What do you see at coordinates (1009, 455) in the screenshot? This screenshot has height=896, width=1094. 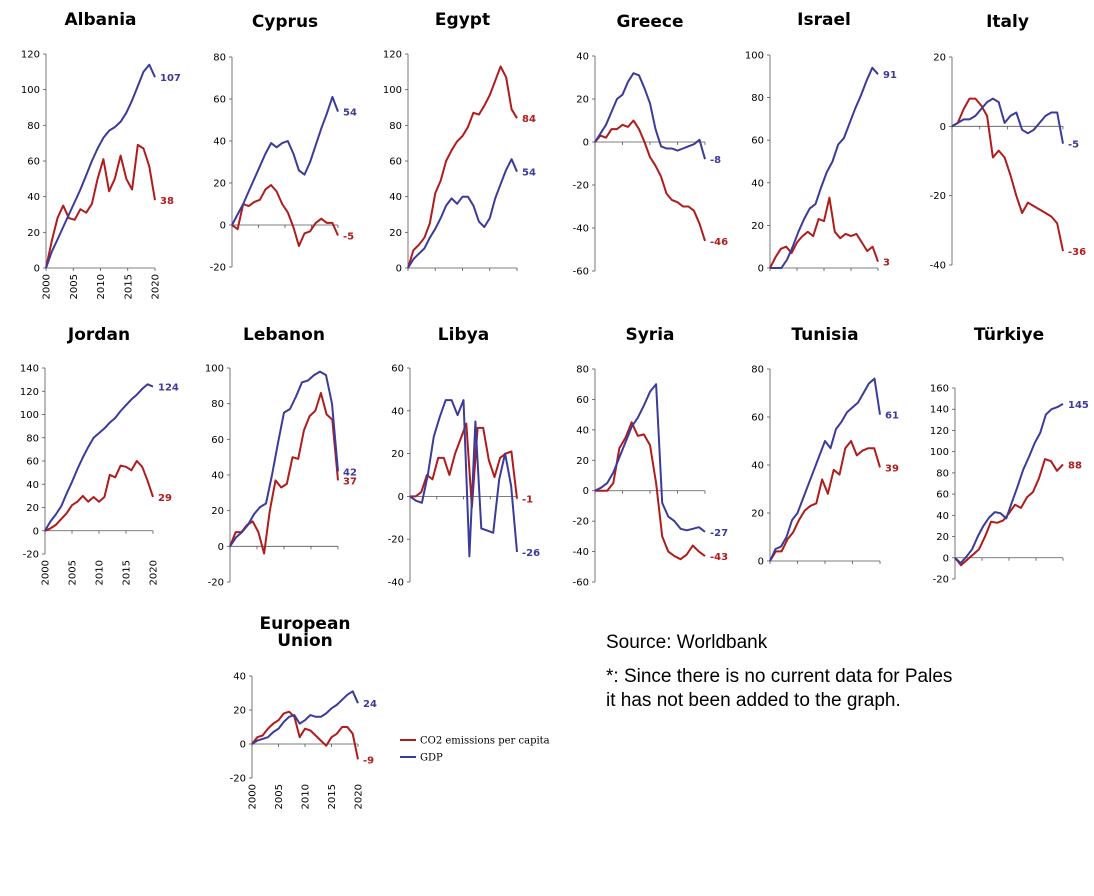 I see `chart-panel: Türkiye -20 0 20 40 60 80 100 120 140 160 88 145` at bounding box center [1009, 455].